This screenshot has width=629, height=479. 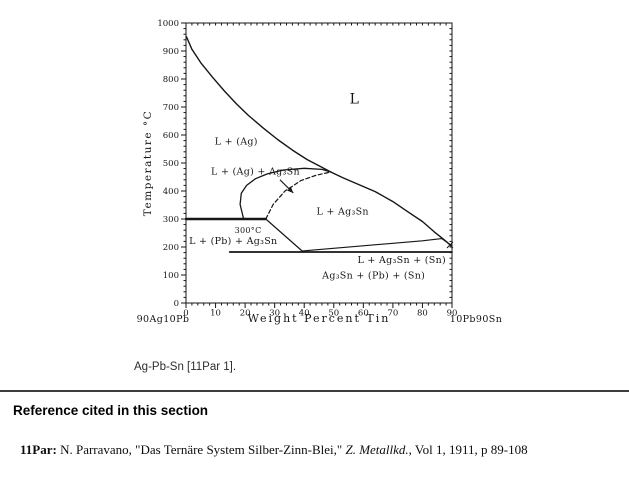 What do you see at coordinates (171, 108) in the screenshot?
I see `svg-text: 700` at bounding box center [171, 108].